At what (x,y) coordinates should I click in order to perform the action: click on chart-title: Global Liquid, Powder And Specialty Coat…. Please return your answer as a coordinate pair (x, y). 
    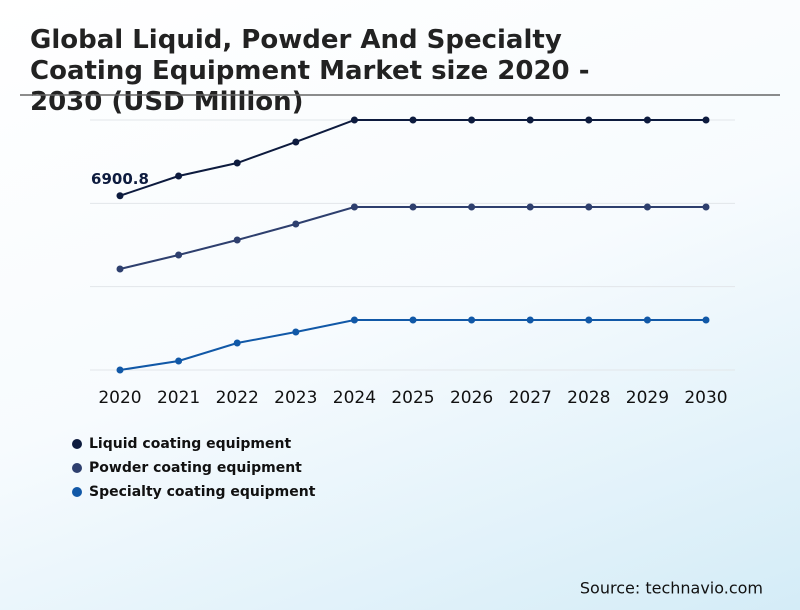
    Looking at the image, I should click on (310, 71).